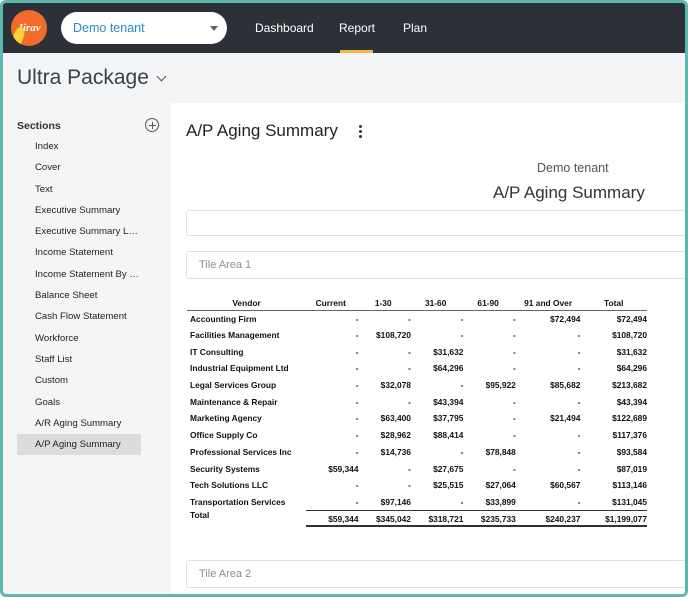  Describe the element at coordinates (435, 574) in the screenshot. I see `tile-area-2: Tile Area 2` at that location.